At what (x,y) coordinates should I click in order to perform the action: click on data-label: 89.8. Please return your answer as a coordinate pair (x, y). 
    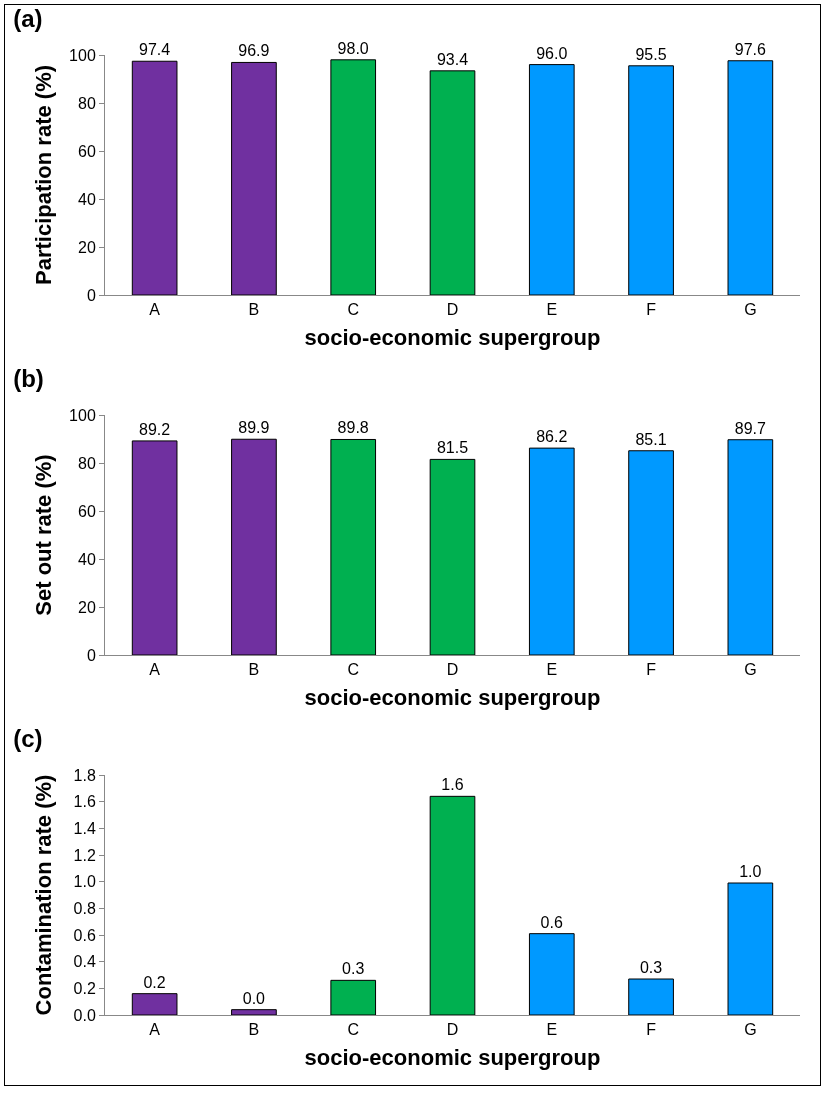
    Looking at the image, I should click on (353, 428).